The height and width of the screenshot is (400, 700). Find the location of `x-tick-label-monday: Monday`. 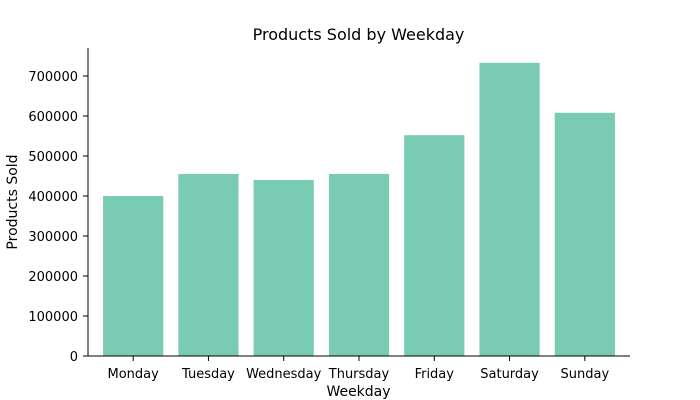

x-tick-label-monday: Monday is located at coordinates (134, 374).